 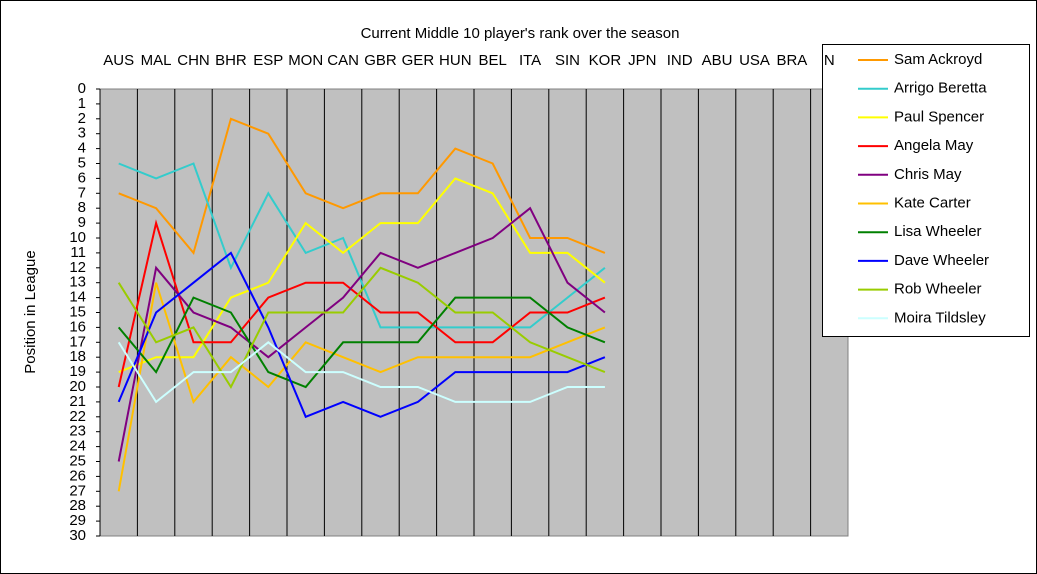 What do you see at coordinates (77, 371) in the screenshot?
I see `y-tick-label: 19` at bounding box center [77, 371].